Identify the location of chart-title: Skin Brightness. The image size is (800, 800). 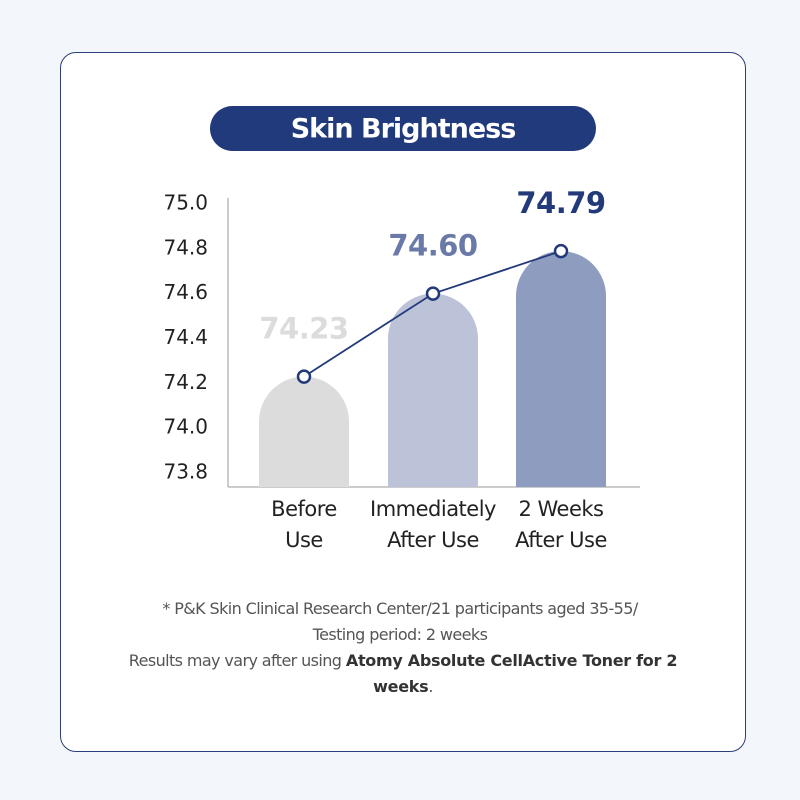
(403, 129).